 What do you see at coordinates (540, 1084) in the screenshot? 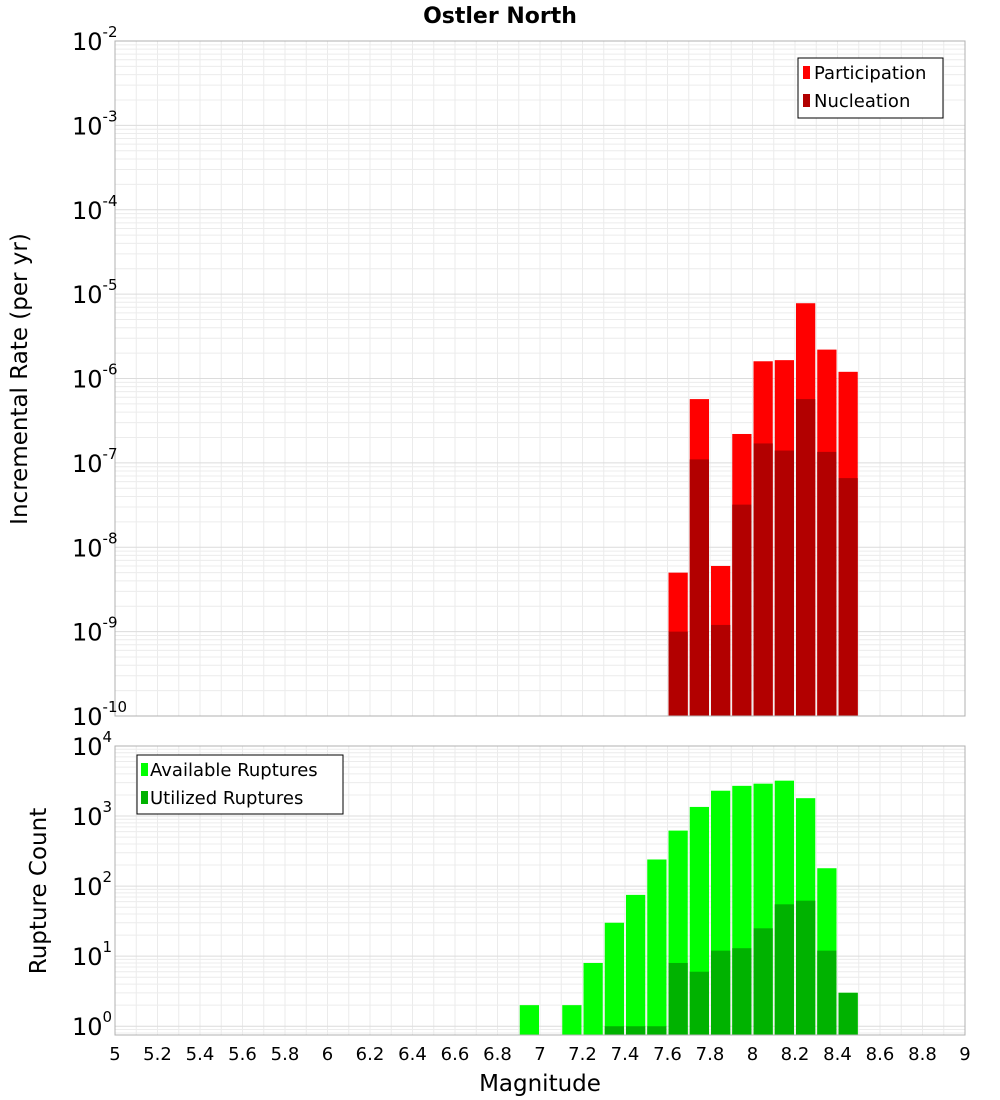
I see `x-axis-label: Magnitude` at bounding box center [540, 1084].